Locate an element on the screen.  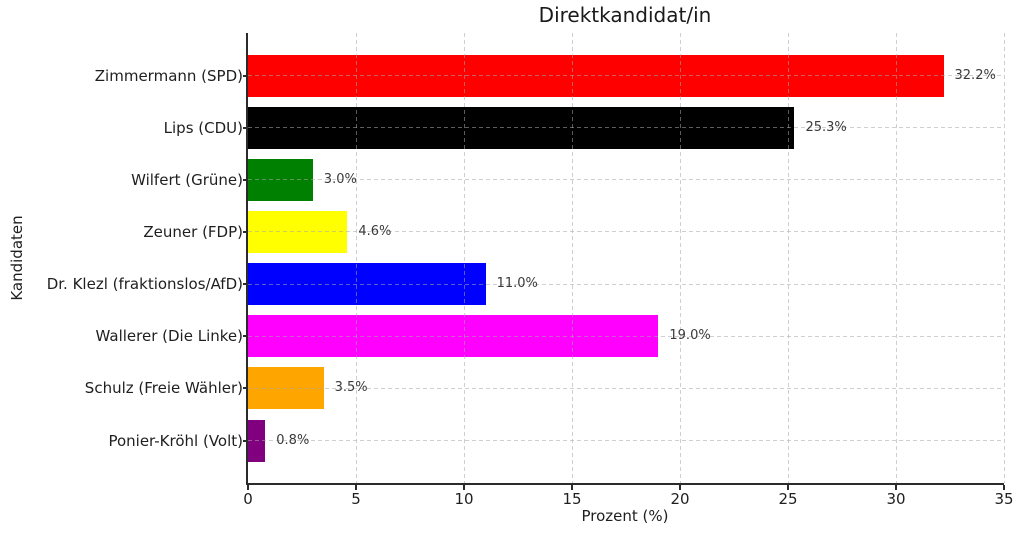
x-tick-label: 20 is located at coordinates (680, 499).